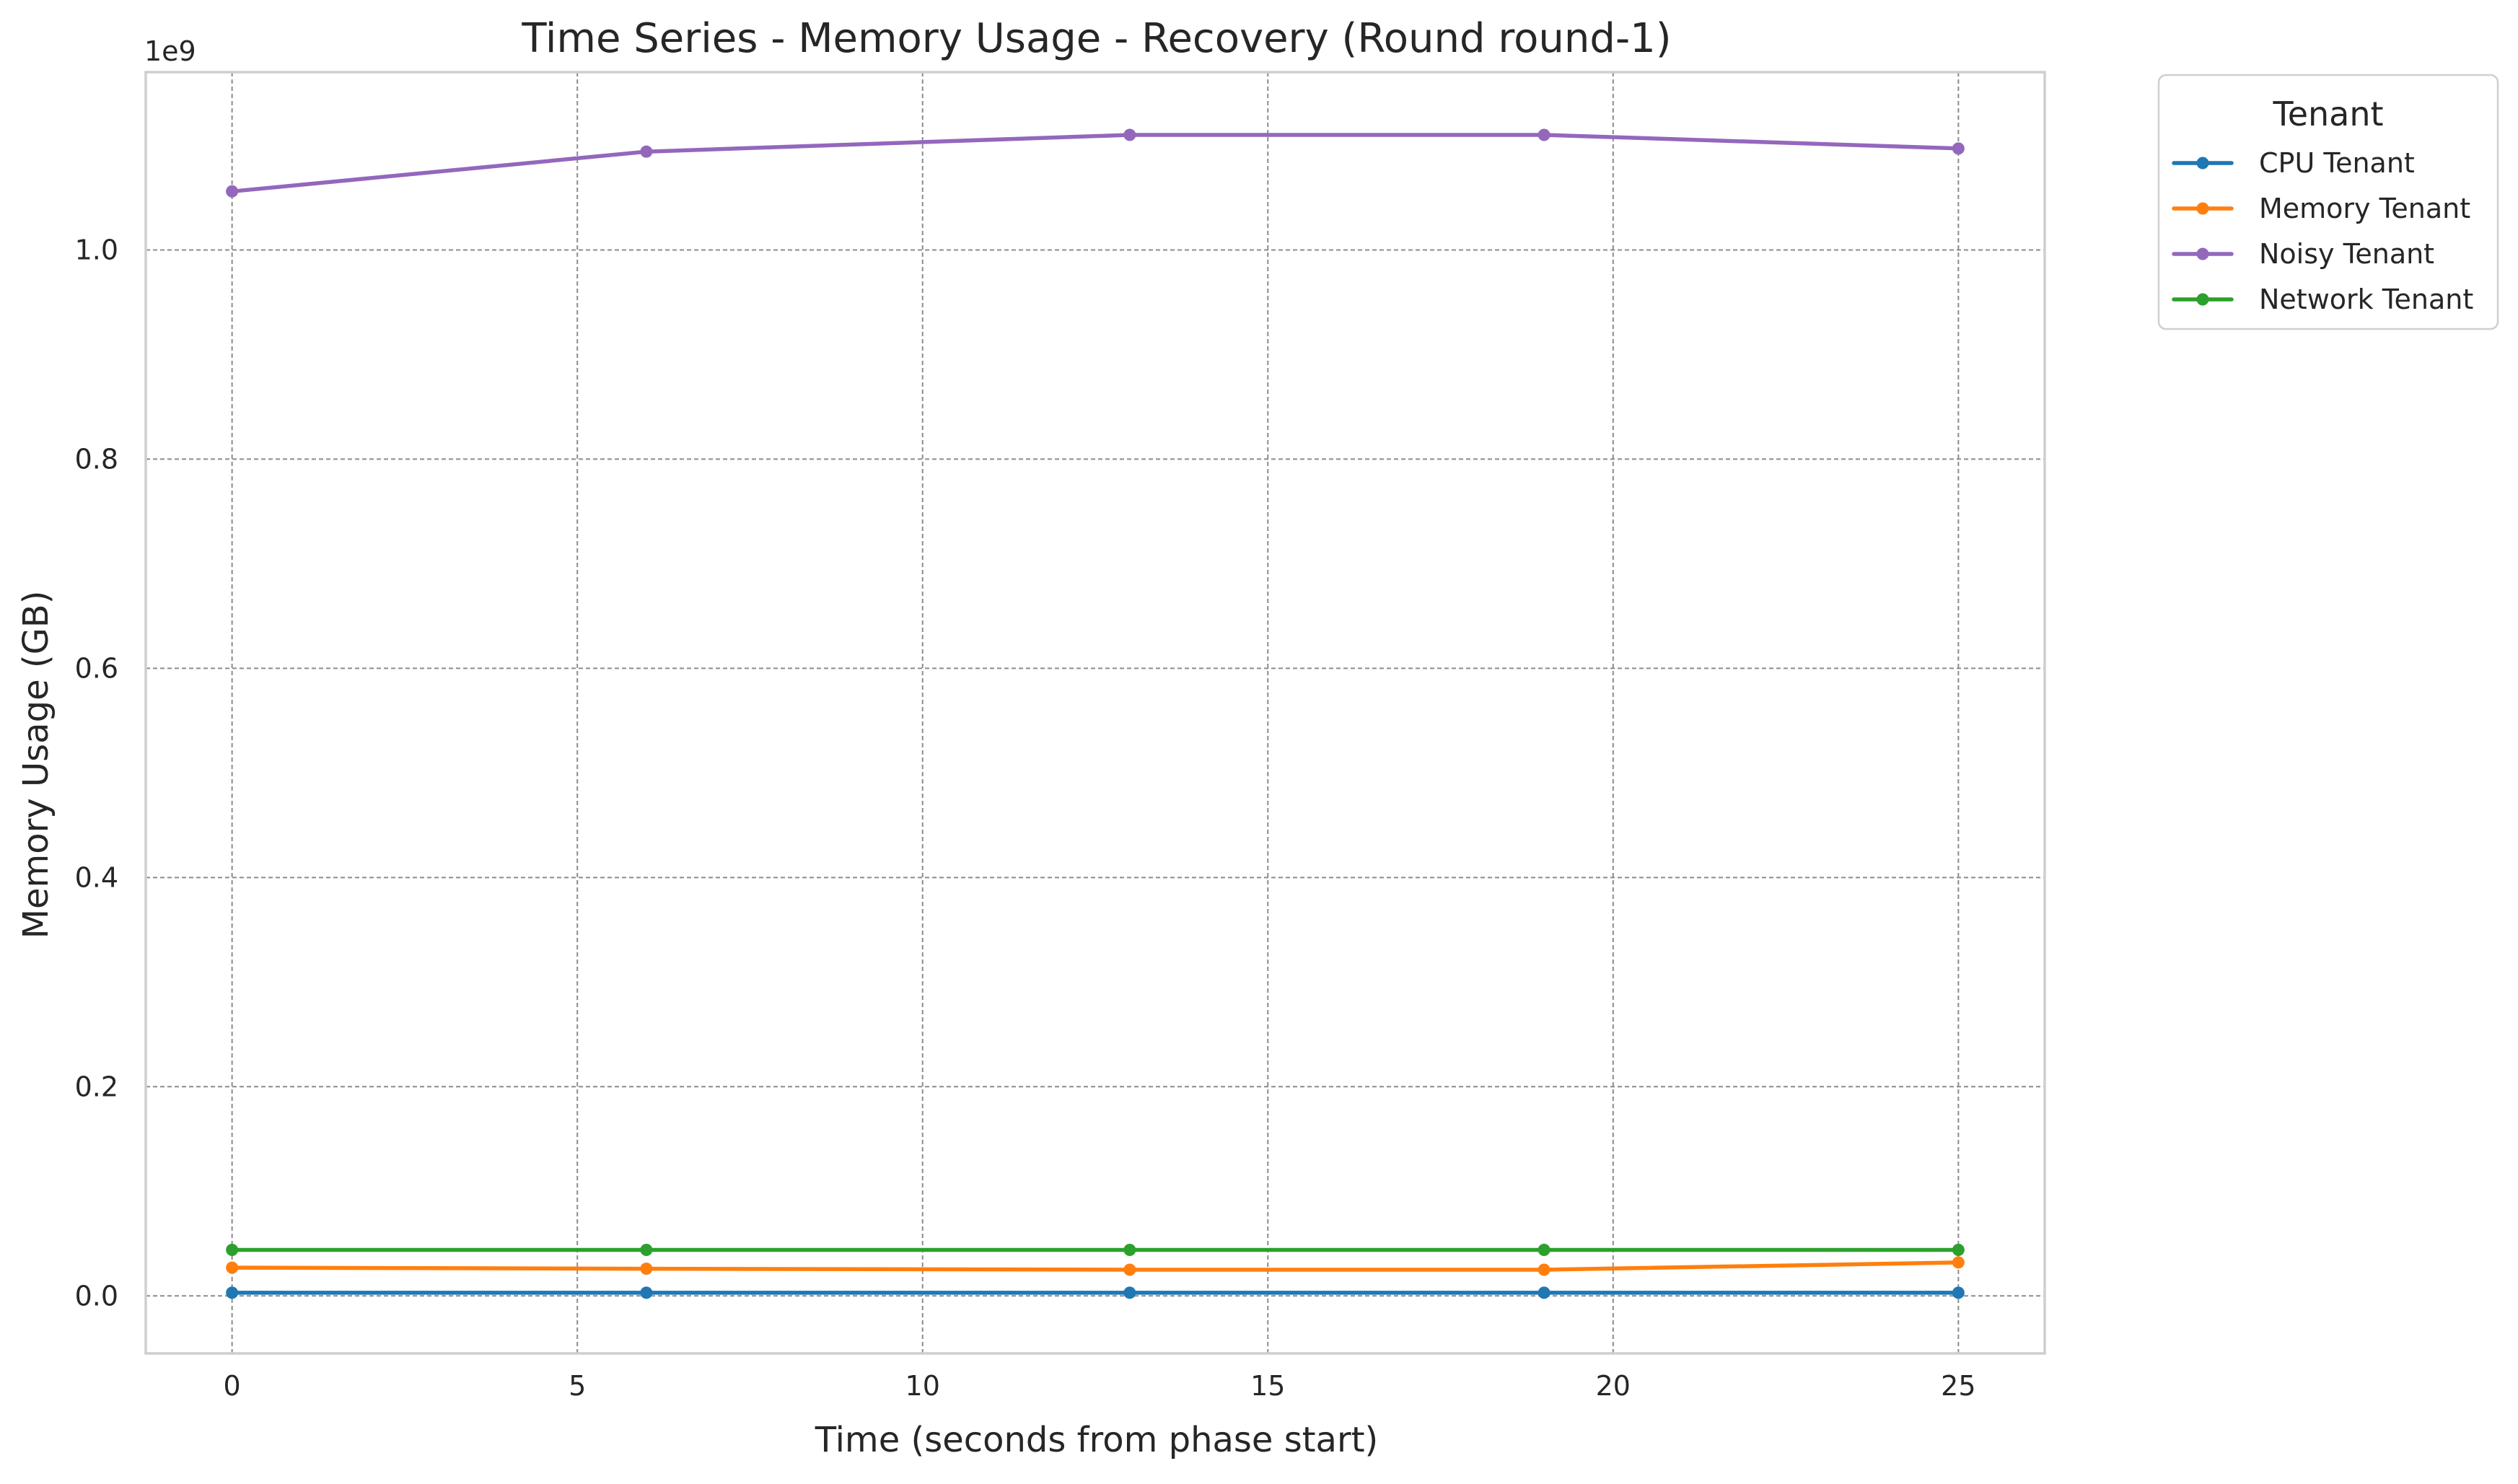 The height and width of the screenshot is (1484, 2518). I want to click on legend-entry-memory-tenant: Memory Tenant, so click(2321, 208).